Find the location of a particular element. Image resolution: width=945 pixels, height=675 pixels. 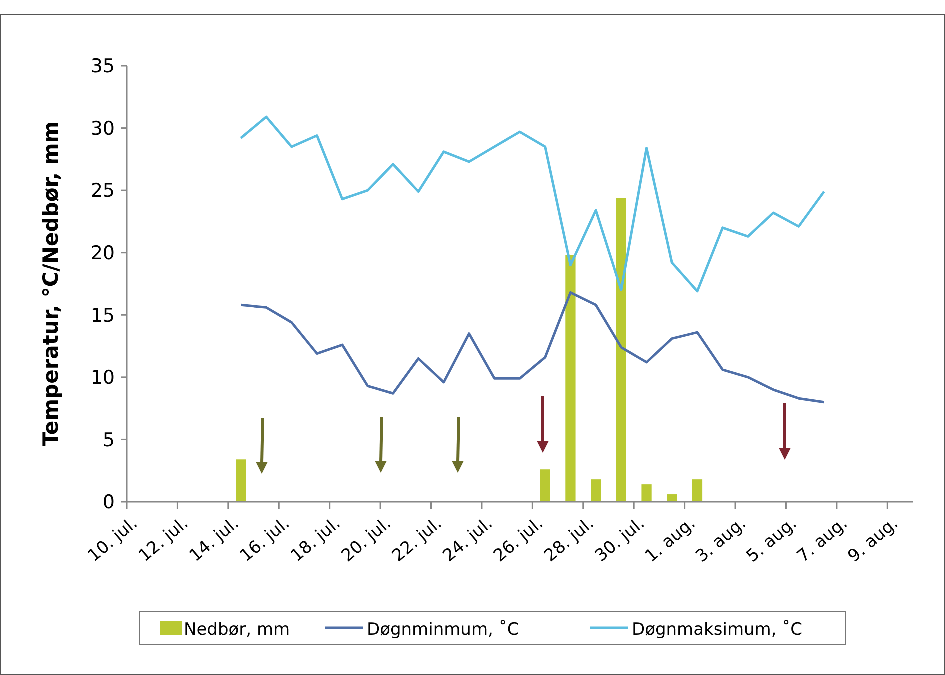

legend-label: Døgnminmum, ˚C is located at coordinates (443, 630).